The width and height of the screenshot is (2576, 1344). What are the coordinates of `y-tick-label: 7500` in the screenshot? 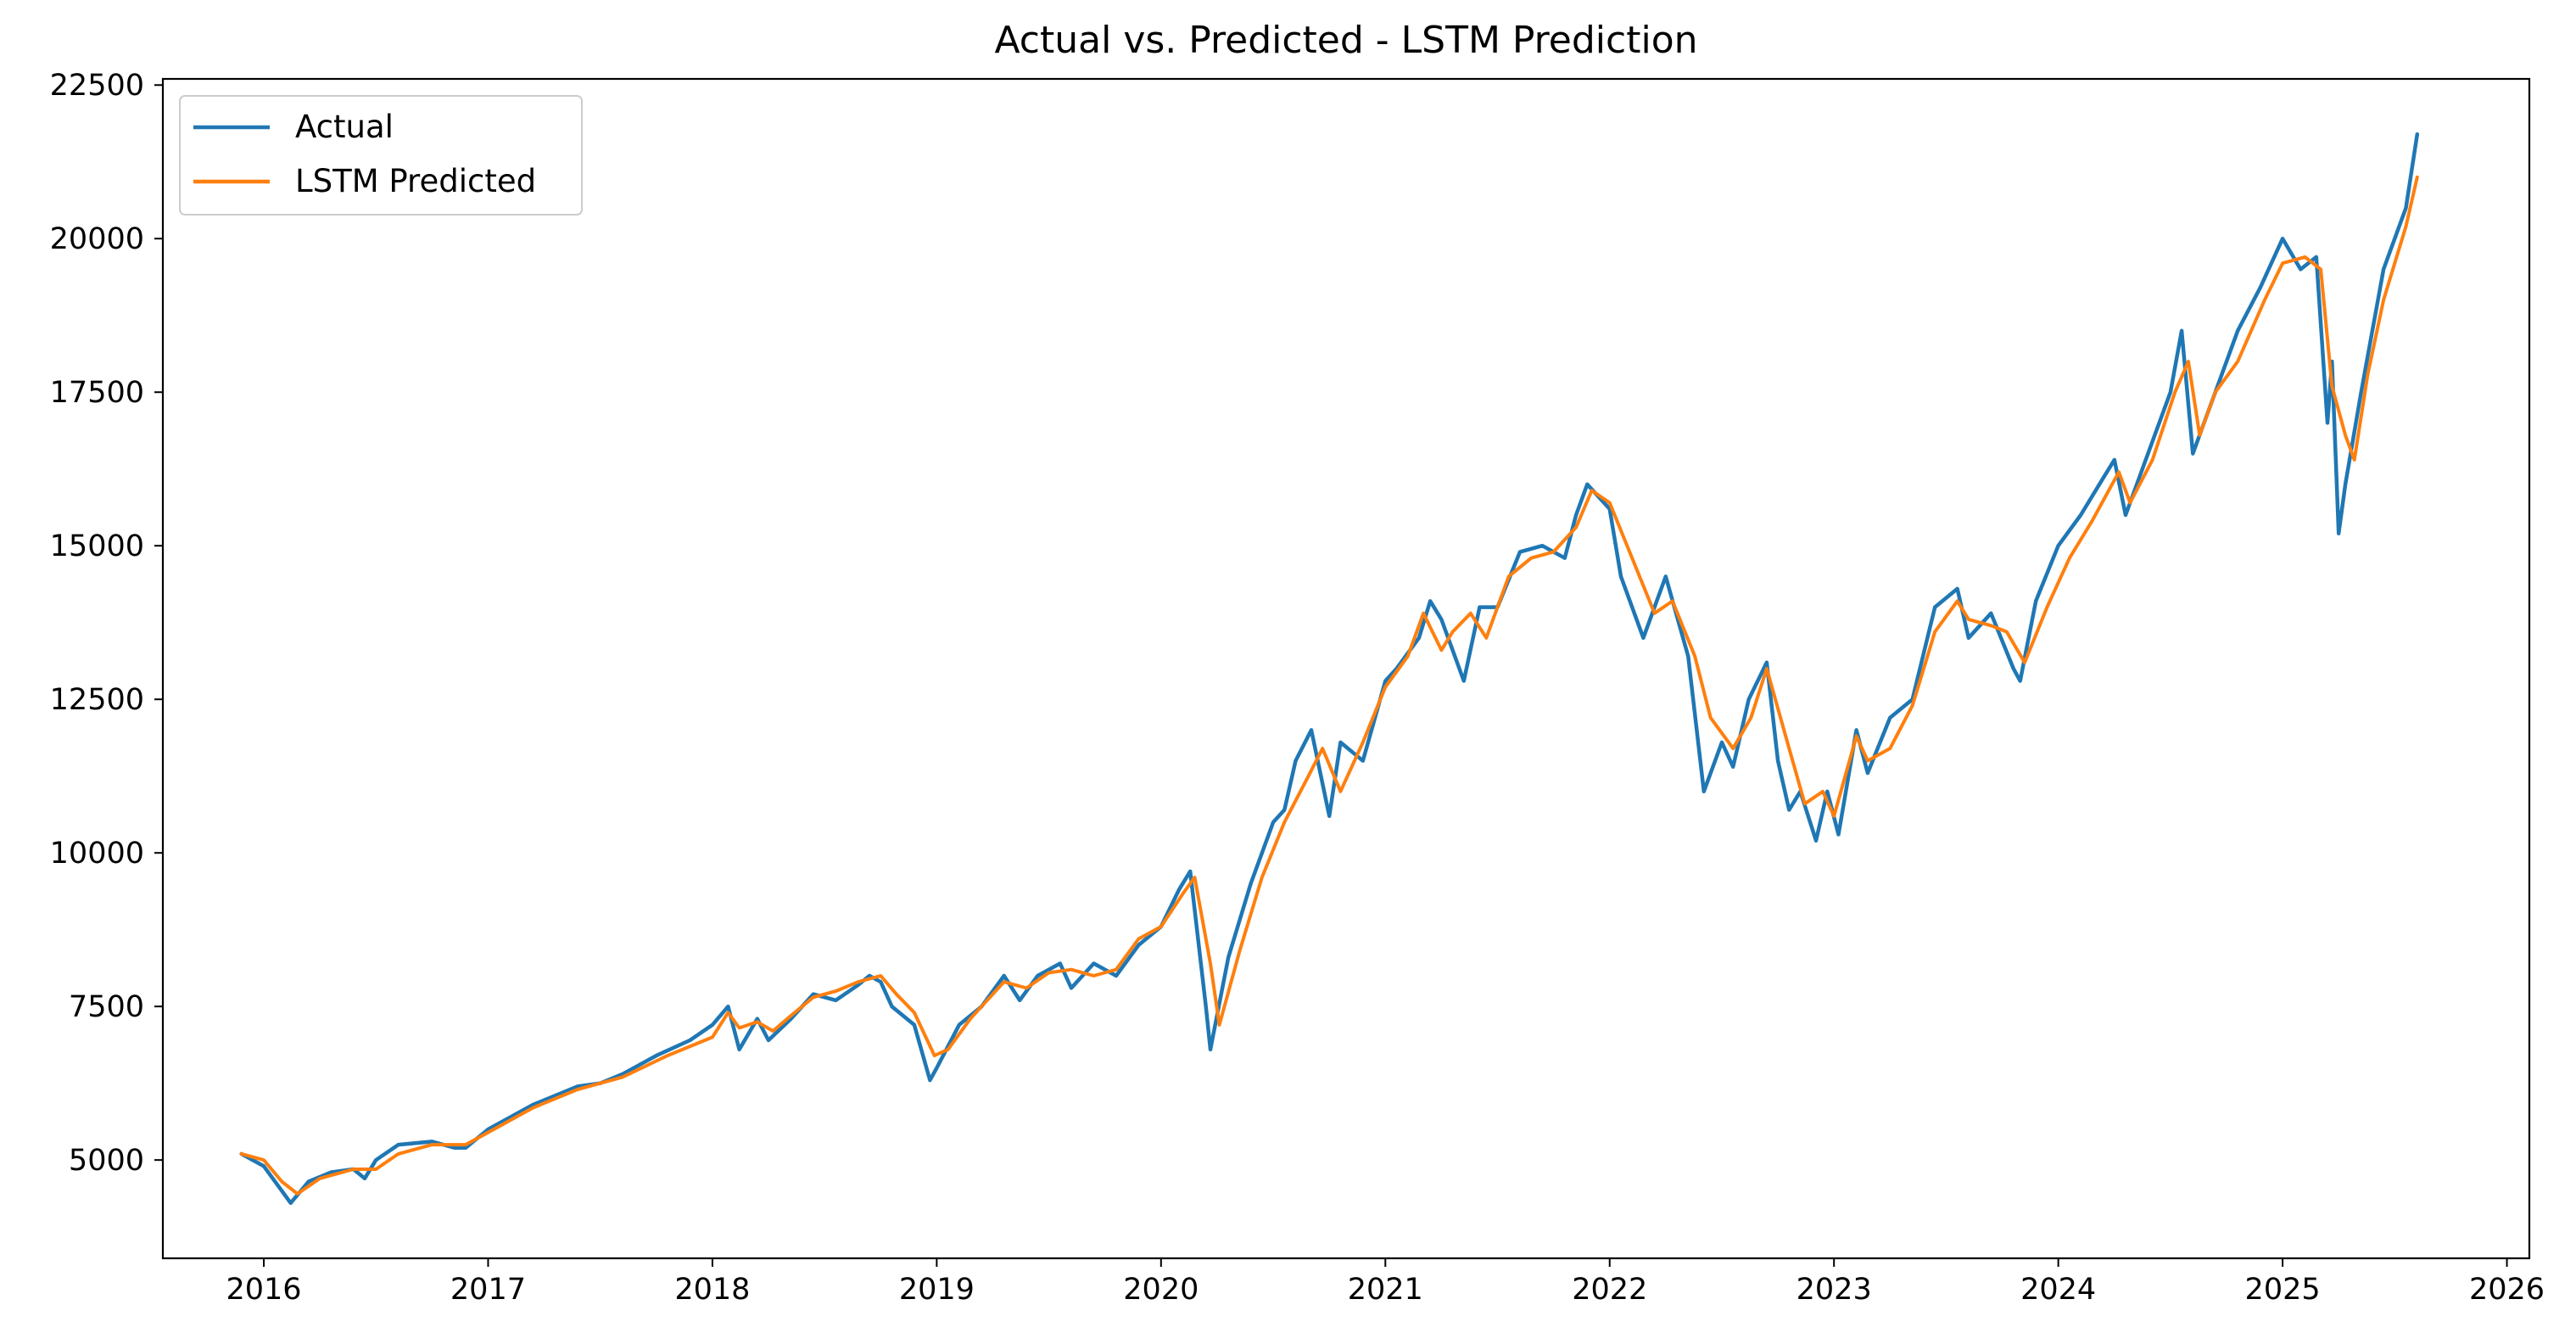 It's located at (106, 1007).